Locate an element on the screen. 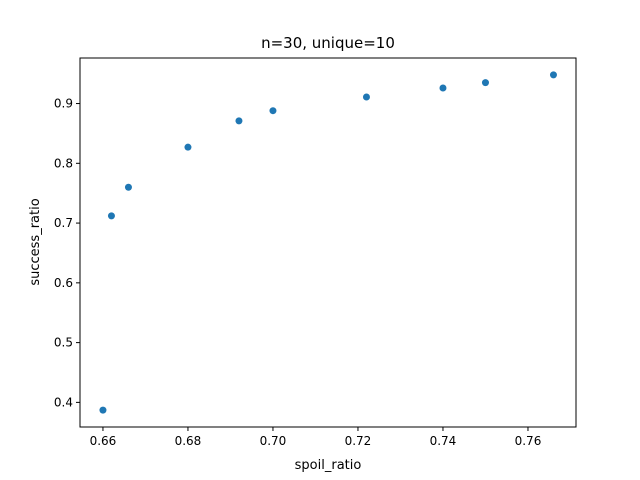 This screenshot has width=640, height=480. y-tick-label: 0.9 is located at coordinates (63, 104).